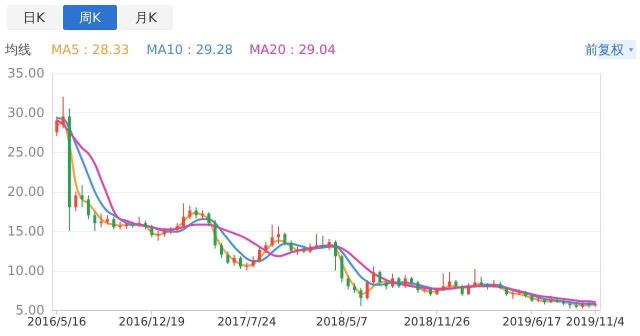 This screenshot has width=640, height=336. Describe the element at coordinates (151, 321) in the screenshot. I see `x-tick-label: 2016/12/19` at that location.